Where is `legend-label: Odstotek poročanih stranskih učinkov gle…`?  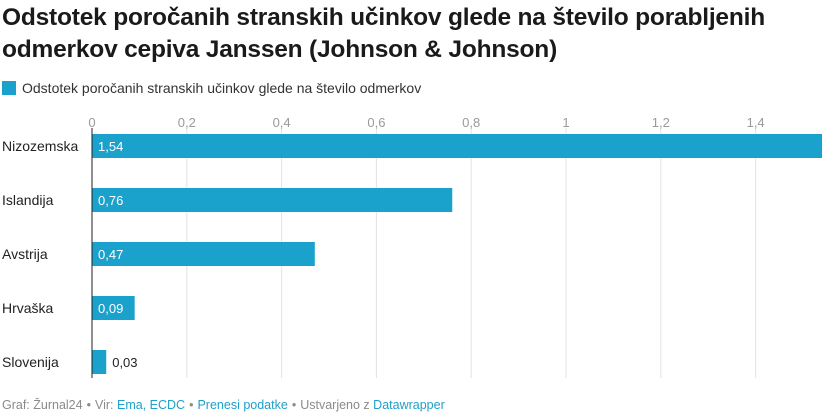 legend-label: Odstotek poročanih stranskih učinkov gle… is located at coordinates (222, 88).